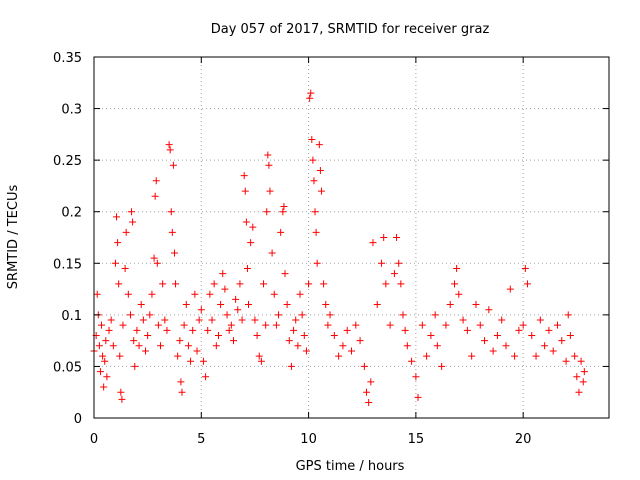 The height and width of the screenshot is (480, 640). I want to click on x-tick-label: 15, so click(416, 439).